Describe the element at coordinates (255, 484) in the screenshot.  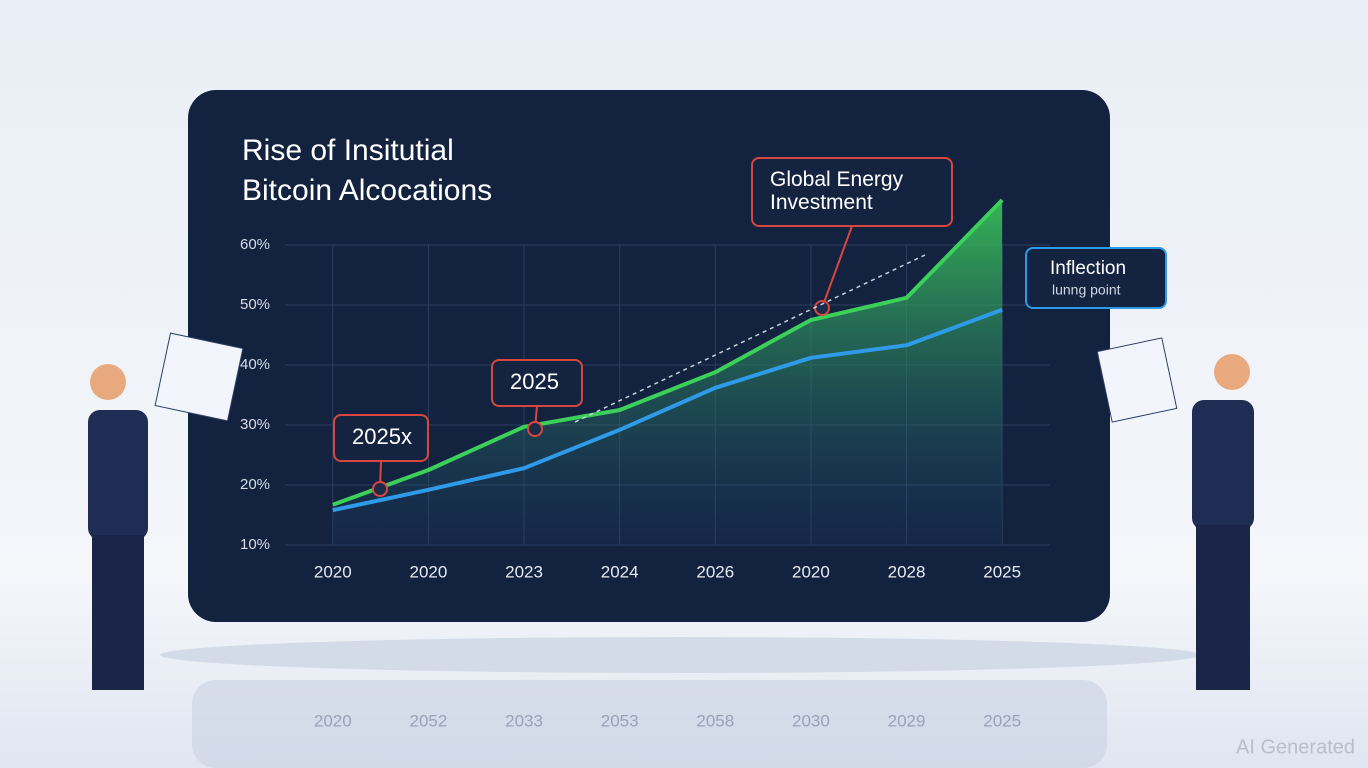
I see `y-tick-label: 20%` at that location.